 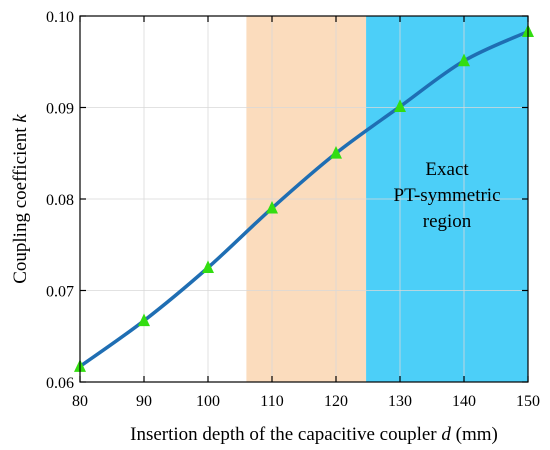 What do you see at coordinates (447, 221) in the screenshot?
I see `region-label-line: region` at bounding box center [447, 221].